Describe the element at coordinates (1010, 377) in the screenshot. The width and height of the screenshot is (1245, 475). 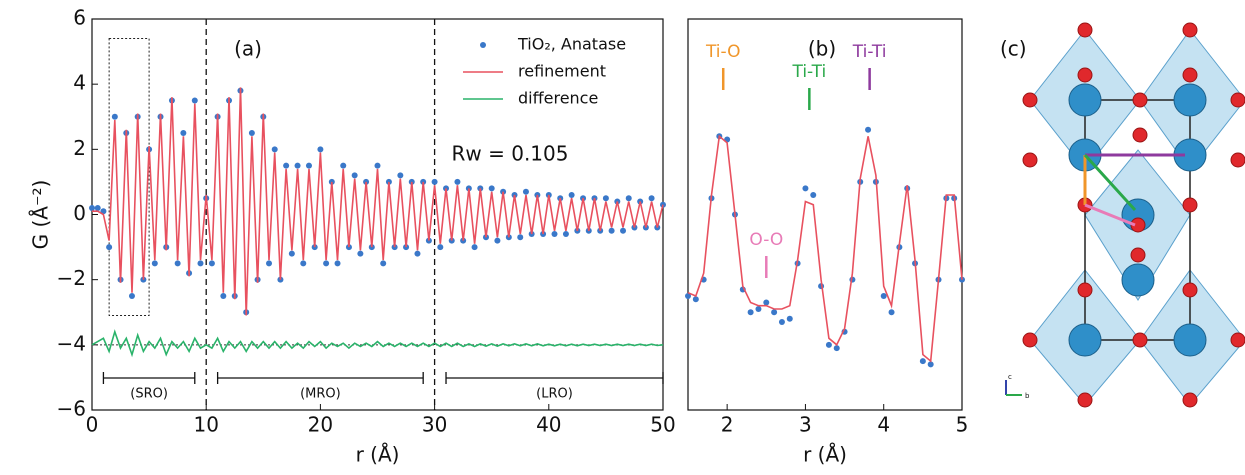
I see `axis-label: c` at that location.